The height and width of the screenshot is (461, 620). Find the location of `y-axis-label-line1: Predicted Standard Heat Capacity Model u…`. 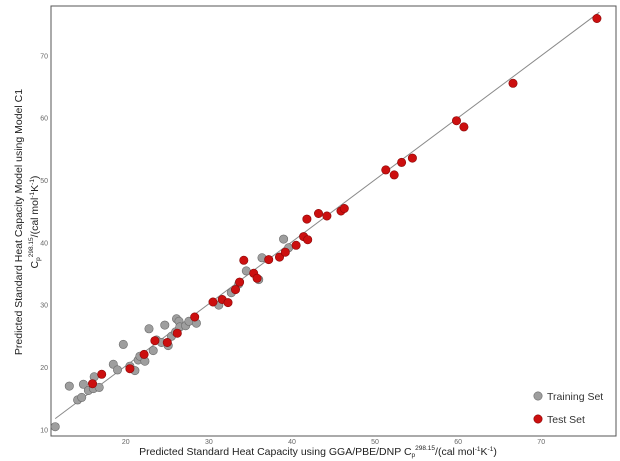

y-axis-label-line1: Predicted Standard Heat Capacity Model u… is located at coordinates (19, 222).